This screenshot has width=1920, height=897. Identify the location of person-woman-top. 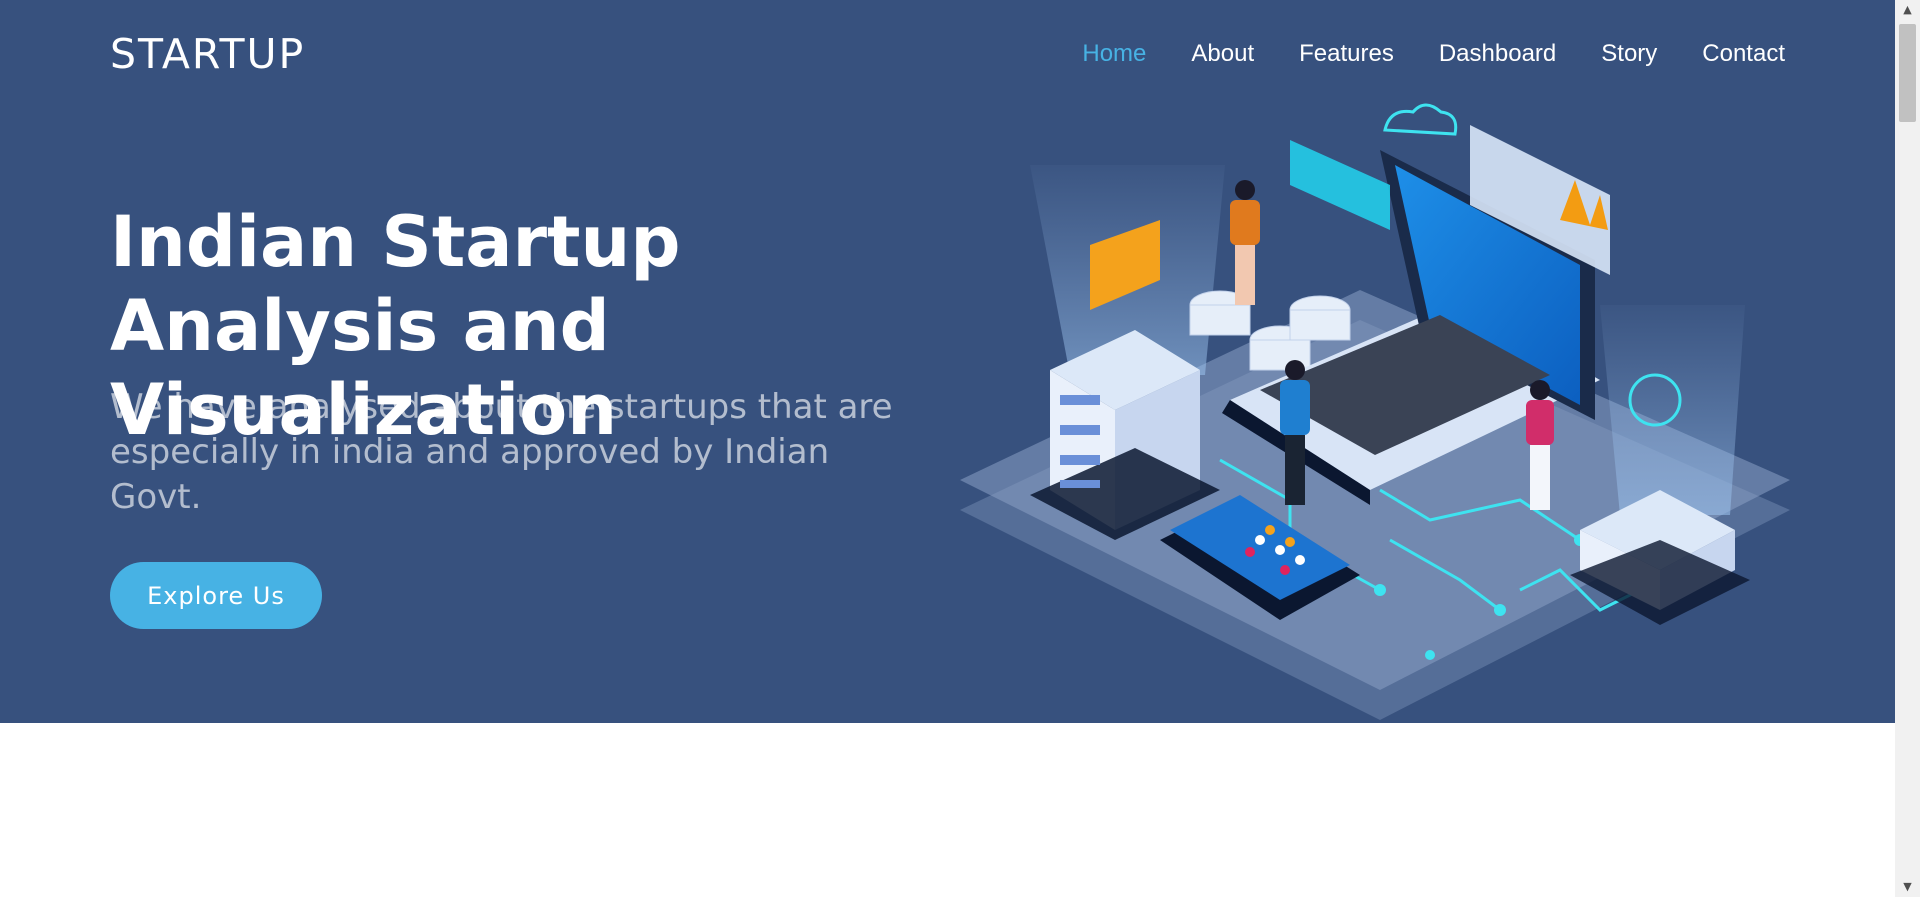
(1245, 242).